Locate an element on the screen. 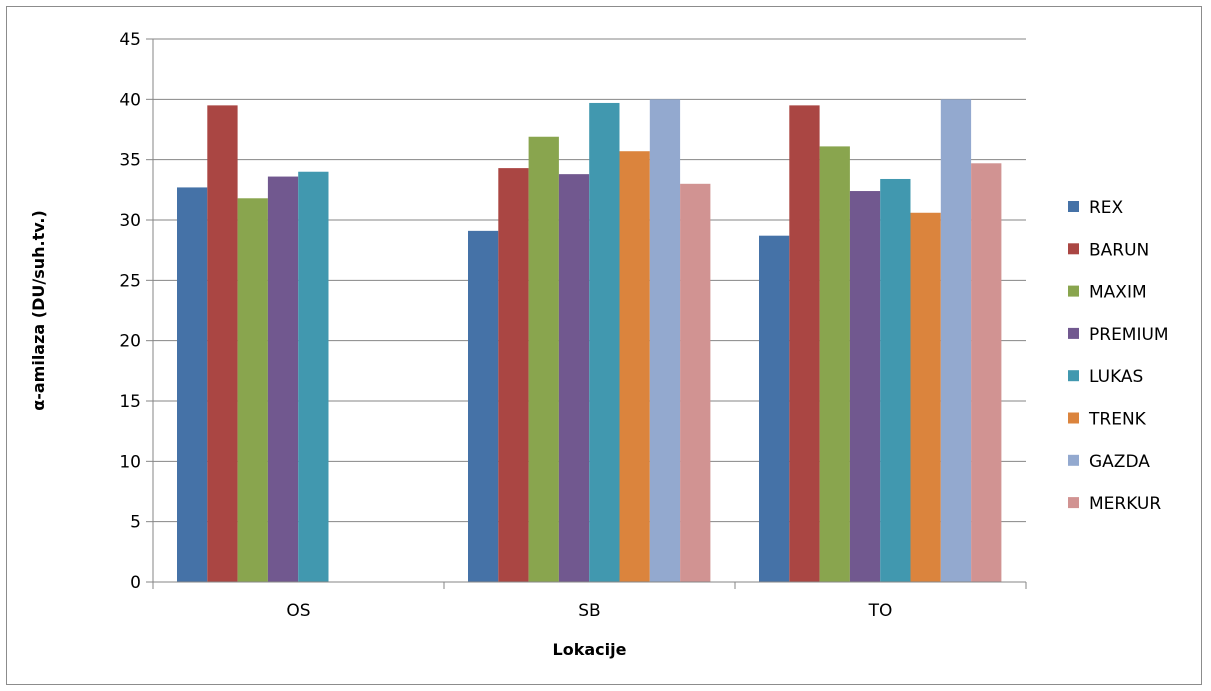 This screenshot has height=691, width=1211. bar-premium-os is located at coordinates (283, 379).